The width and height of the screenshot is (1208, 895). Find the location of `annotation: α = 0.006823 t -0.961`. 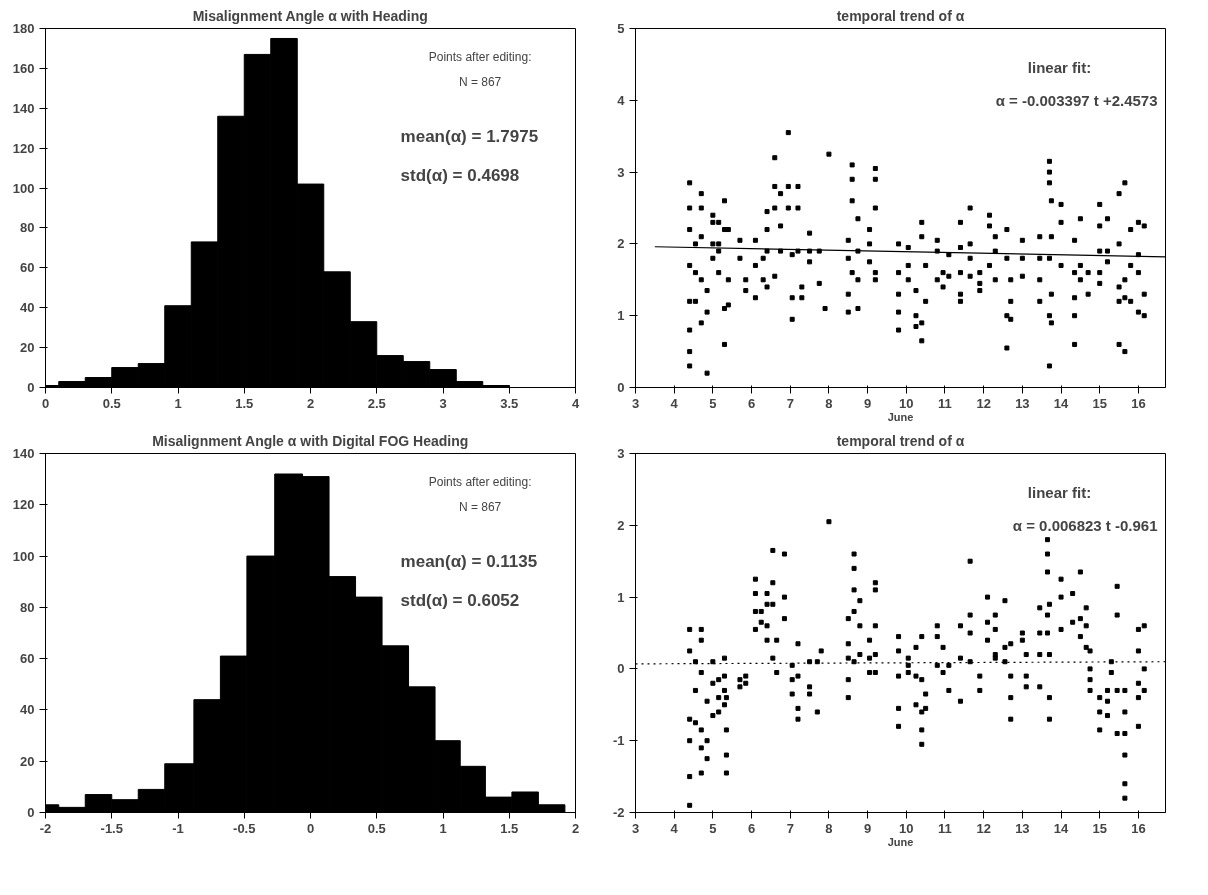

annotation: α = 0.006823 t -0.961 is located at coordinates (1085, 525).